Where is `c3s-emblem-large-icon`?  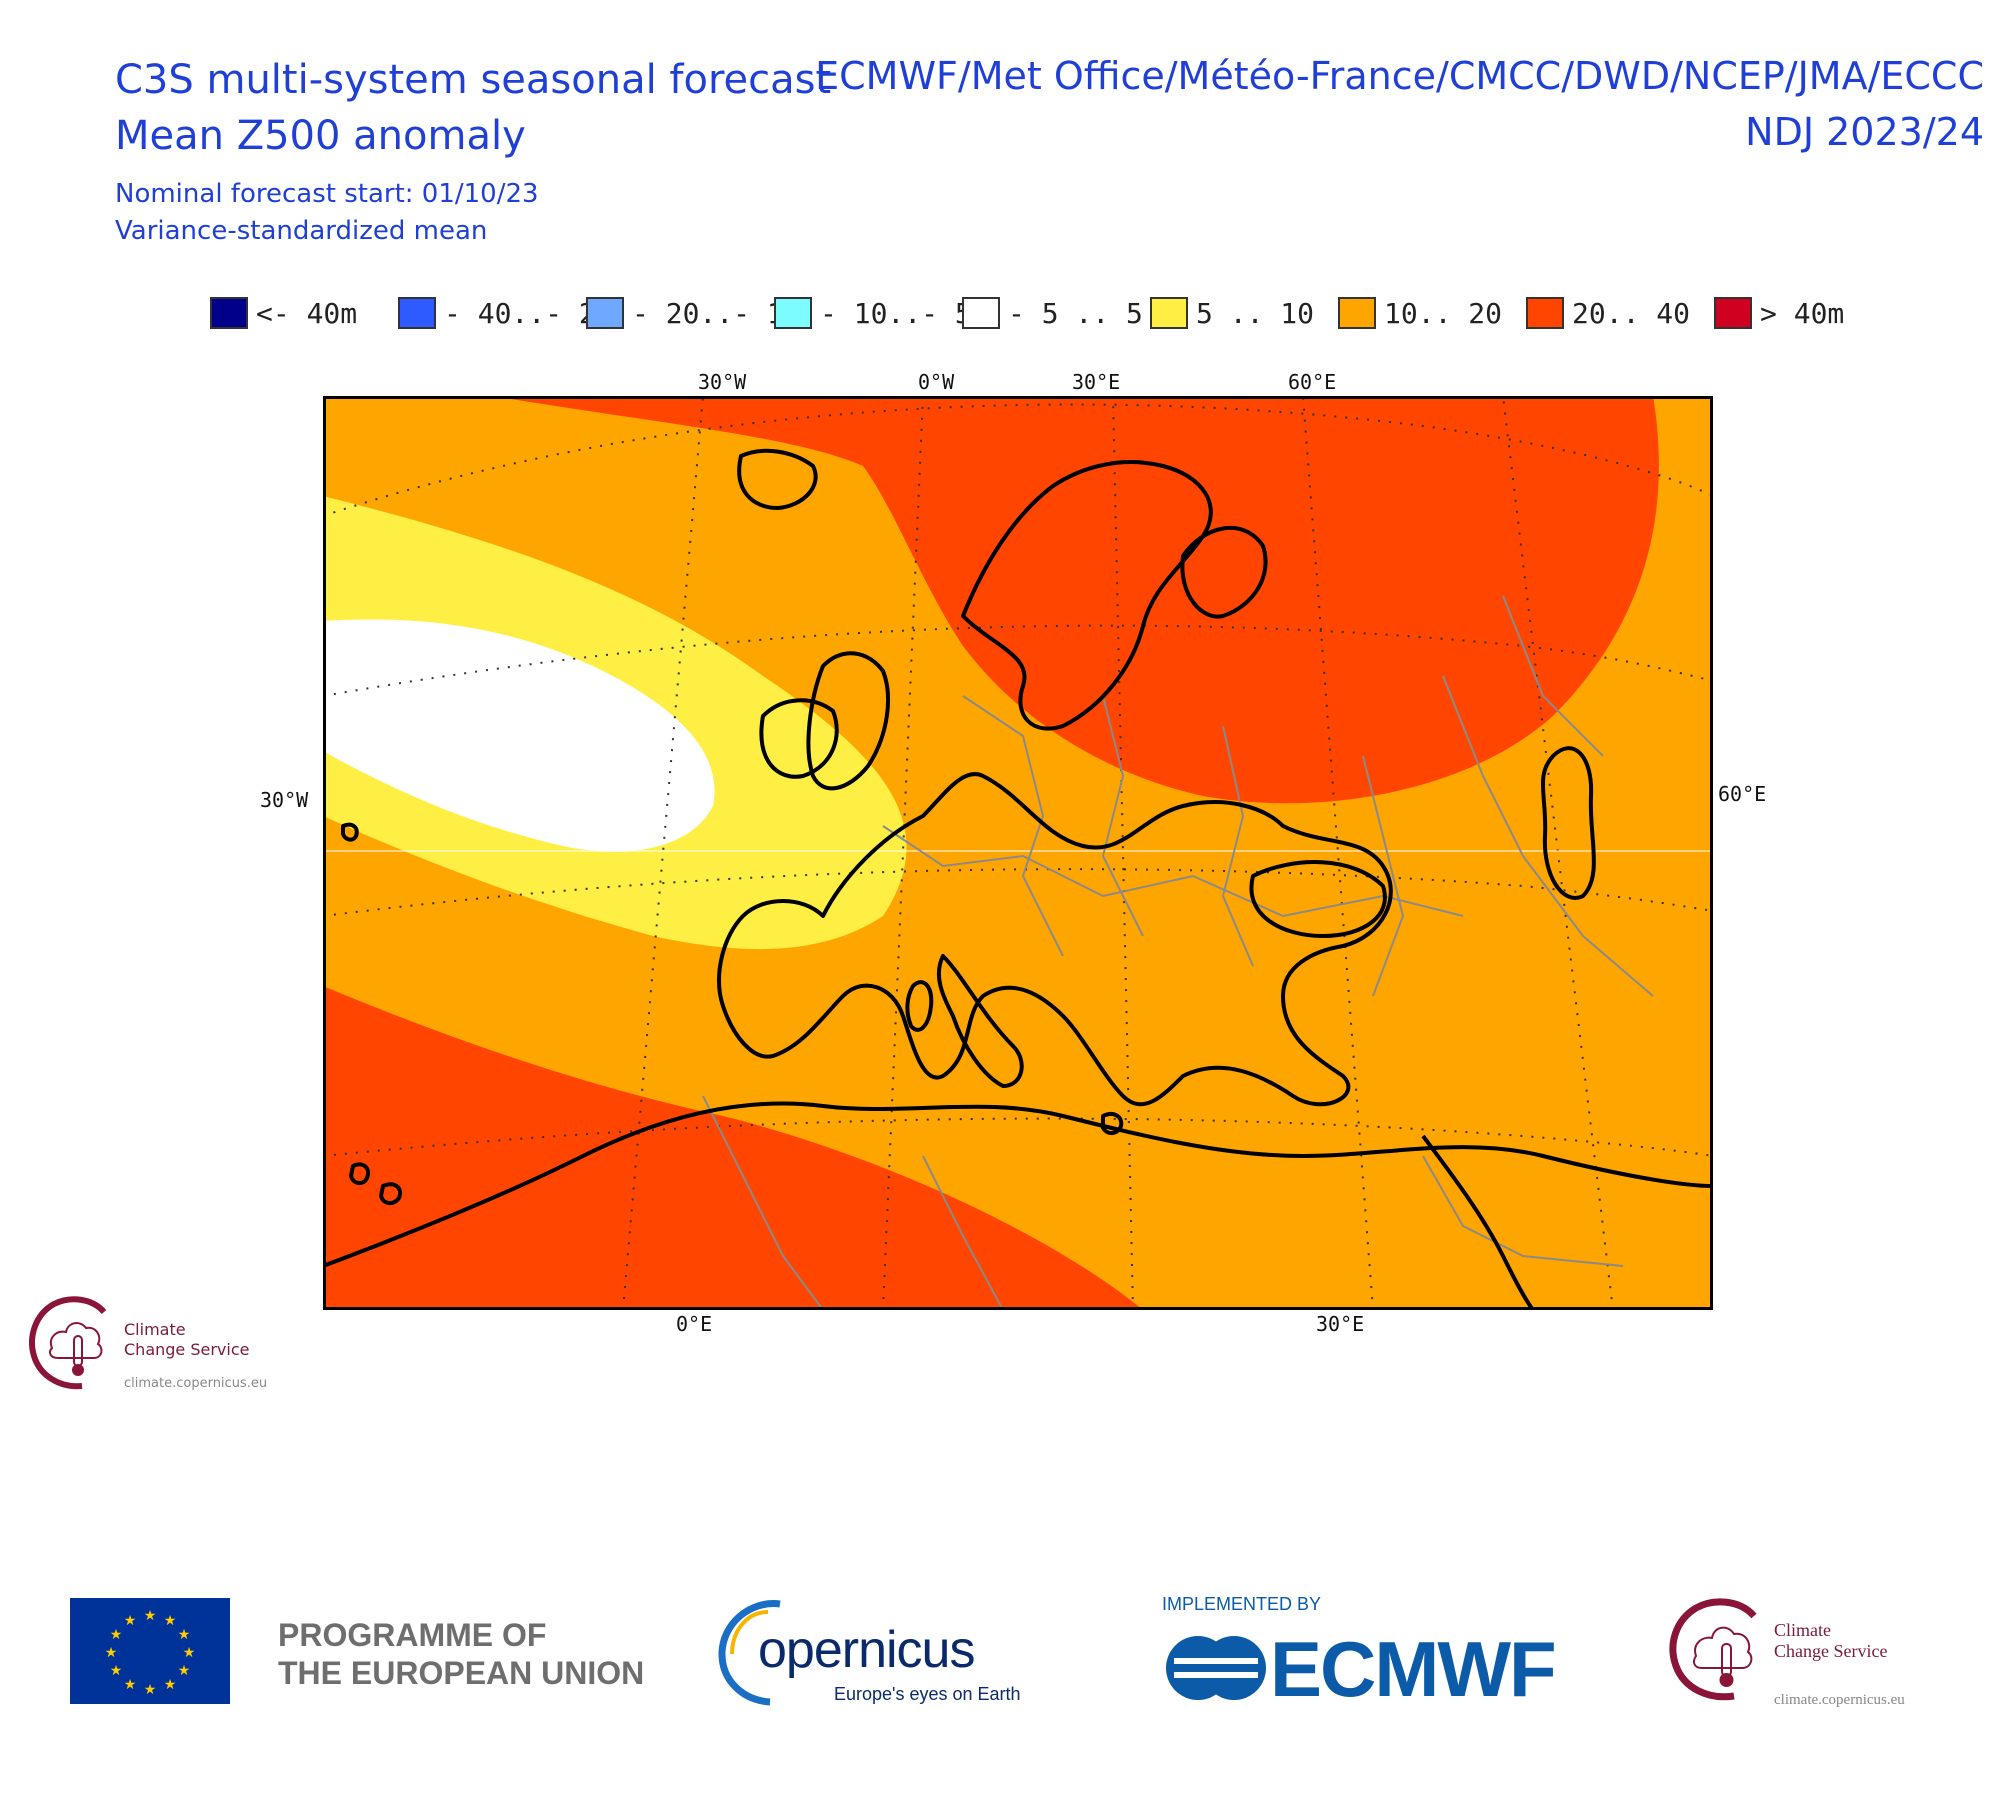 c3s-emblem-large-icon is located at coordinates (1713, 1649).